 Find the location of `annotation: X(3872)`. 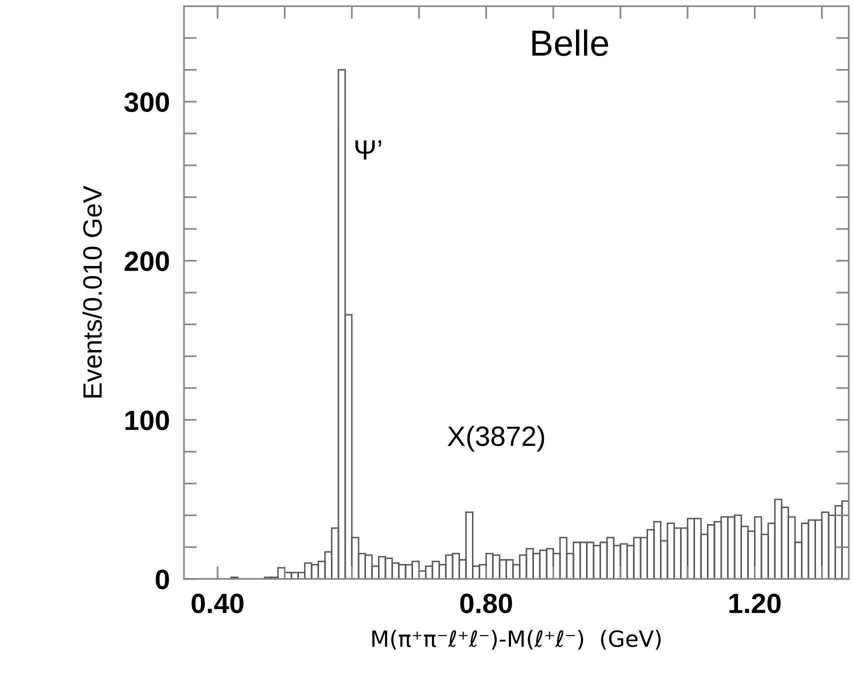

annotation: X(3872) is located at coordinates (496, 439).